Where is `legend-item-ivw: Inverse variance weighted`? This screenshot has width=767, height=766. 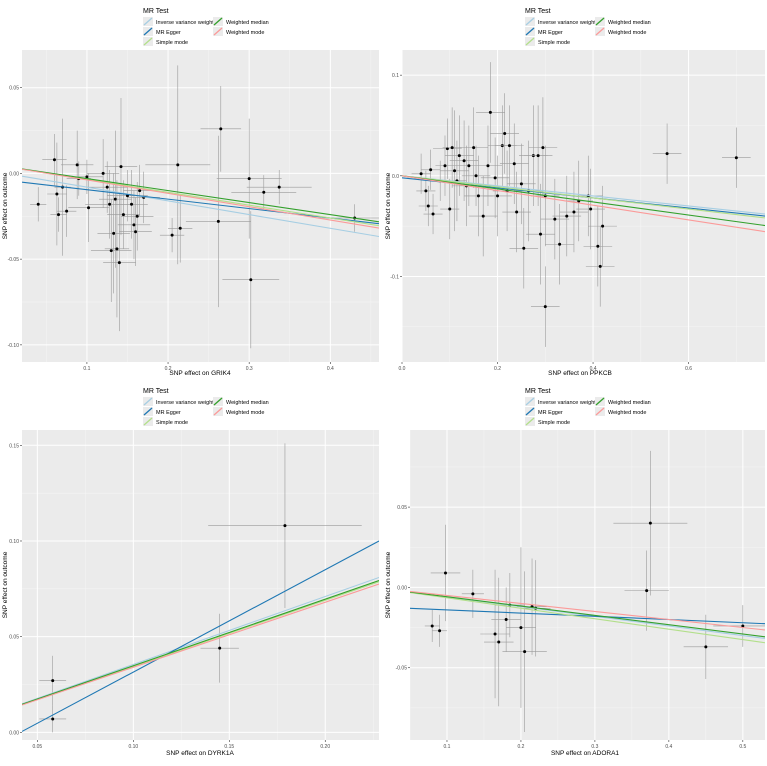
legend-item-ivw: Inverse variance weighted is located at coordinates (181, 21).